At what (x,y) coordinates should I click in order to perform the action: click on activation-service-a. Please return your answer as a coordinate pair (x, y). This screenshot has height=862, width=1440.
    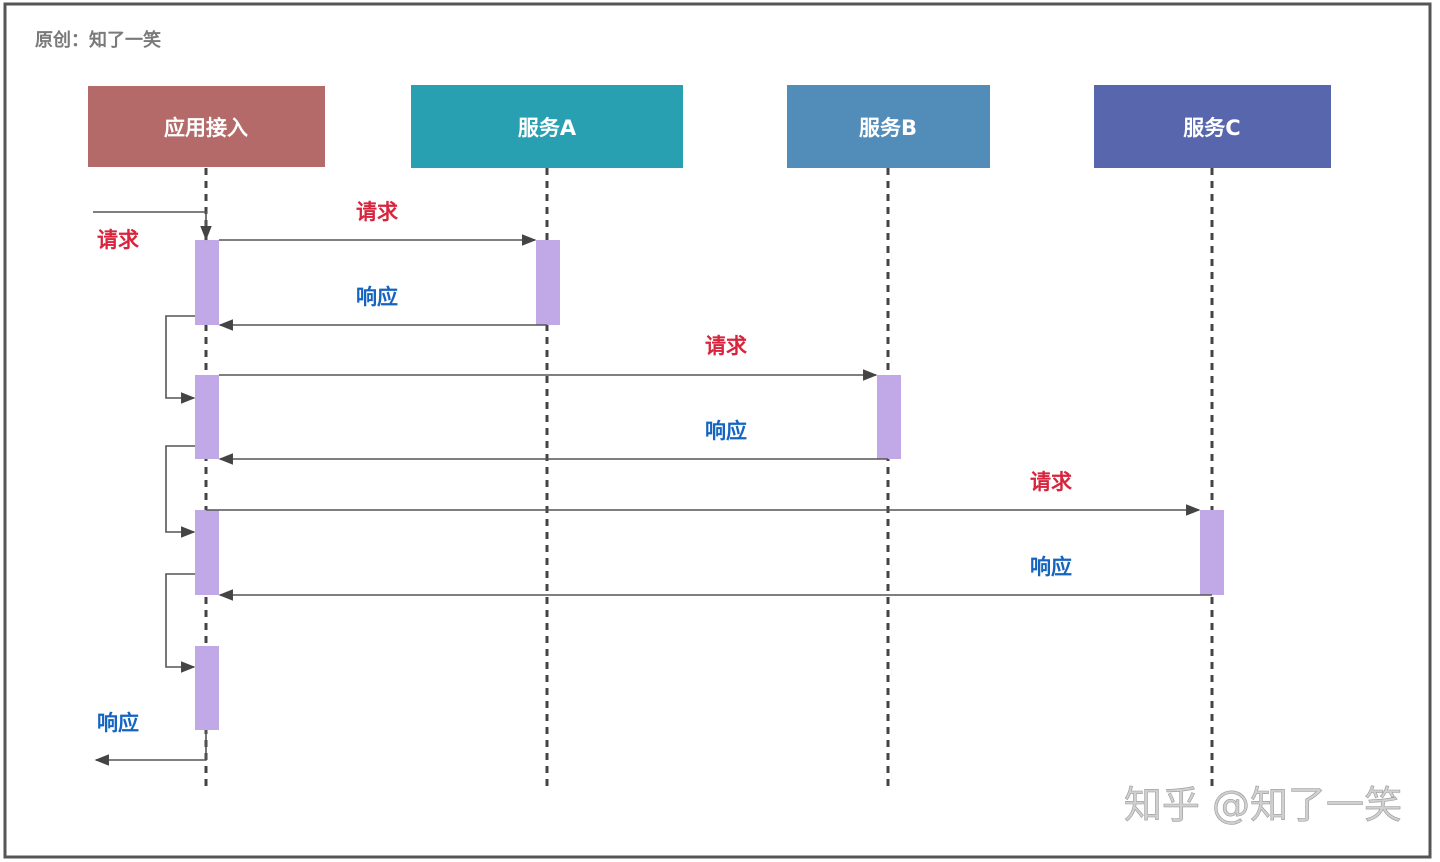
    Looking at the image, I should click on (548, 282).